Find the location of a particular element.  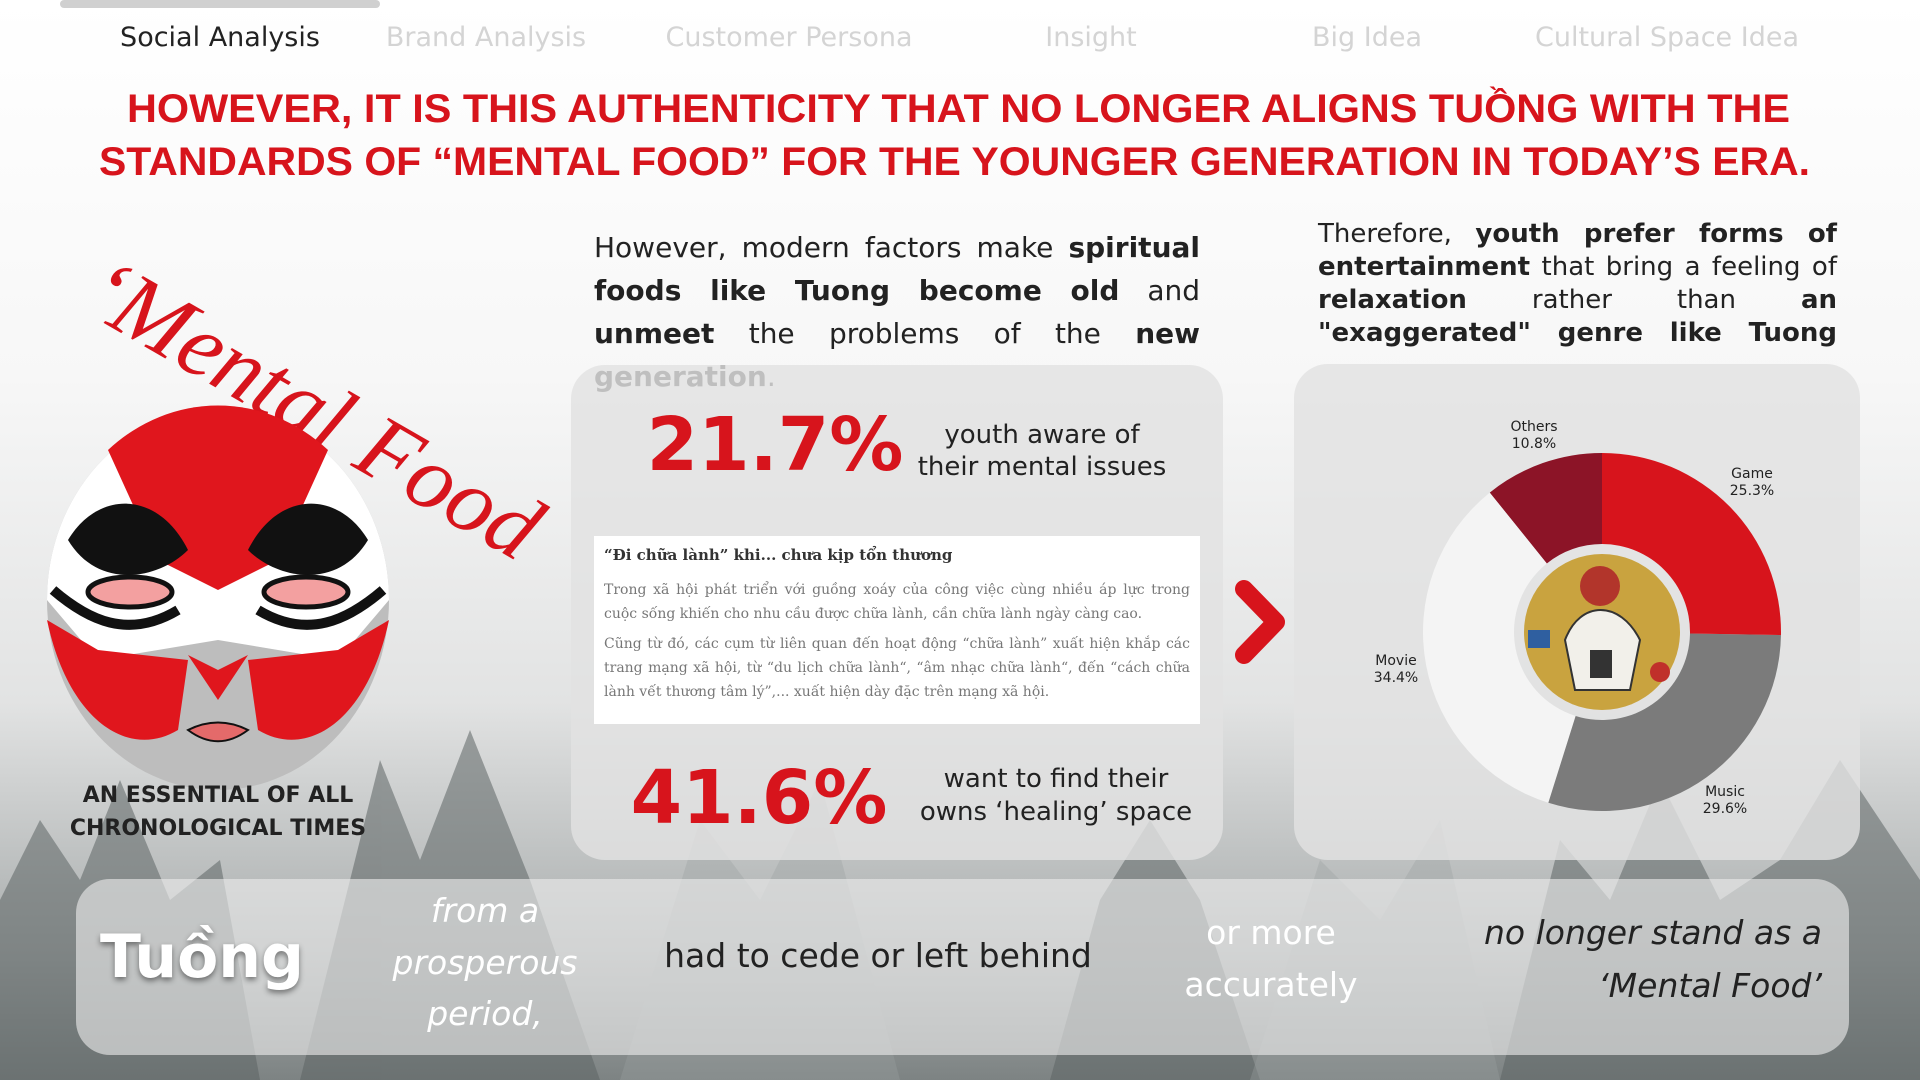

bar-text: accurately is located at coordinates (1271, 984).